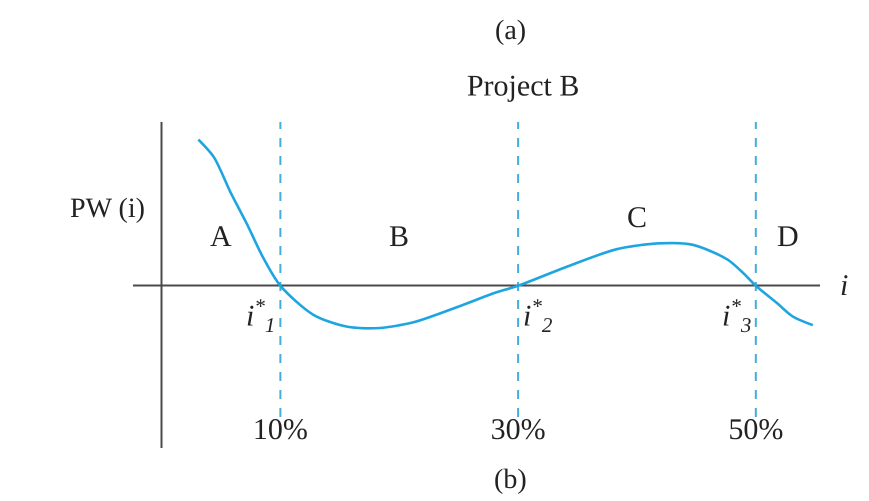 This screenshot has width=869, height=501. What do you see at coordinates (221, 236) in the screenshot?
I see `annotation: A` at bounding box center [221, 236].